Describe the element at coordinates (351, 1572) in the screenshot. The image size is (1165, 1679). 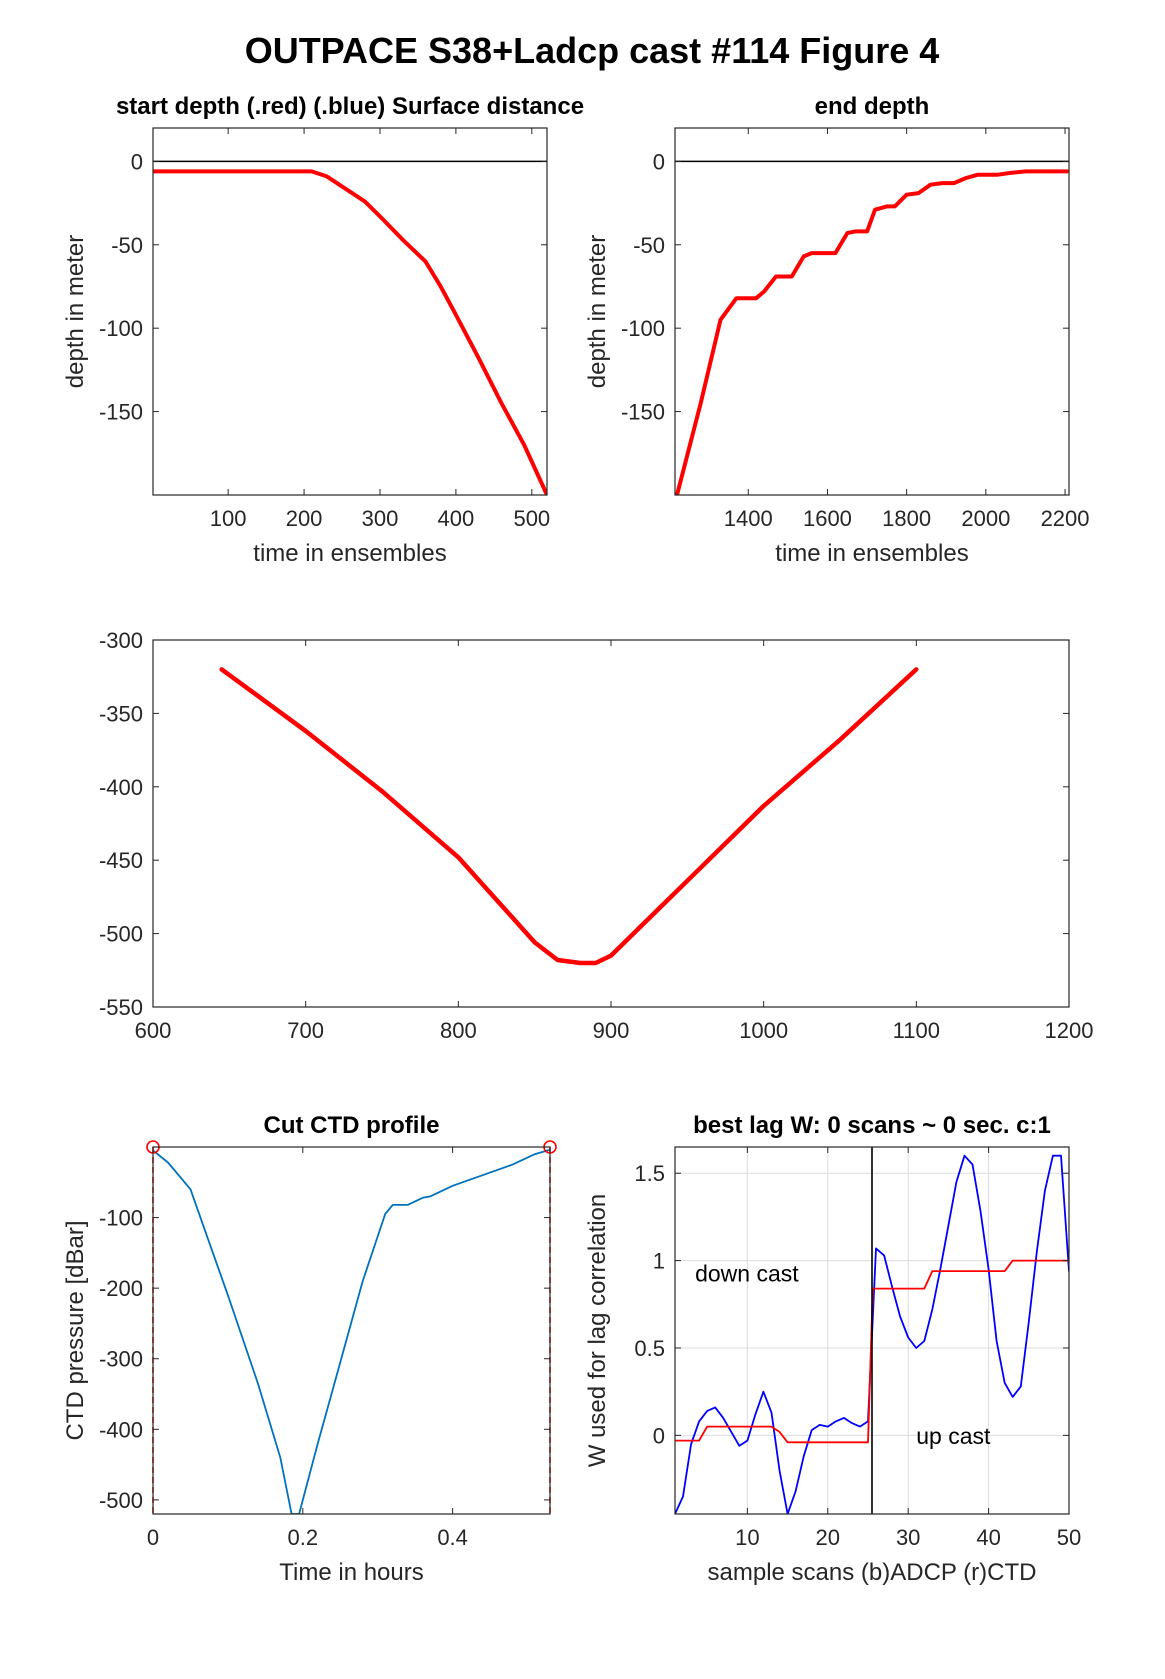
I see `x-axis-label: Time in hours` at that location.